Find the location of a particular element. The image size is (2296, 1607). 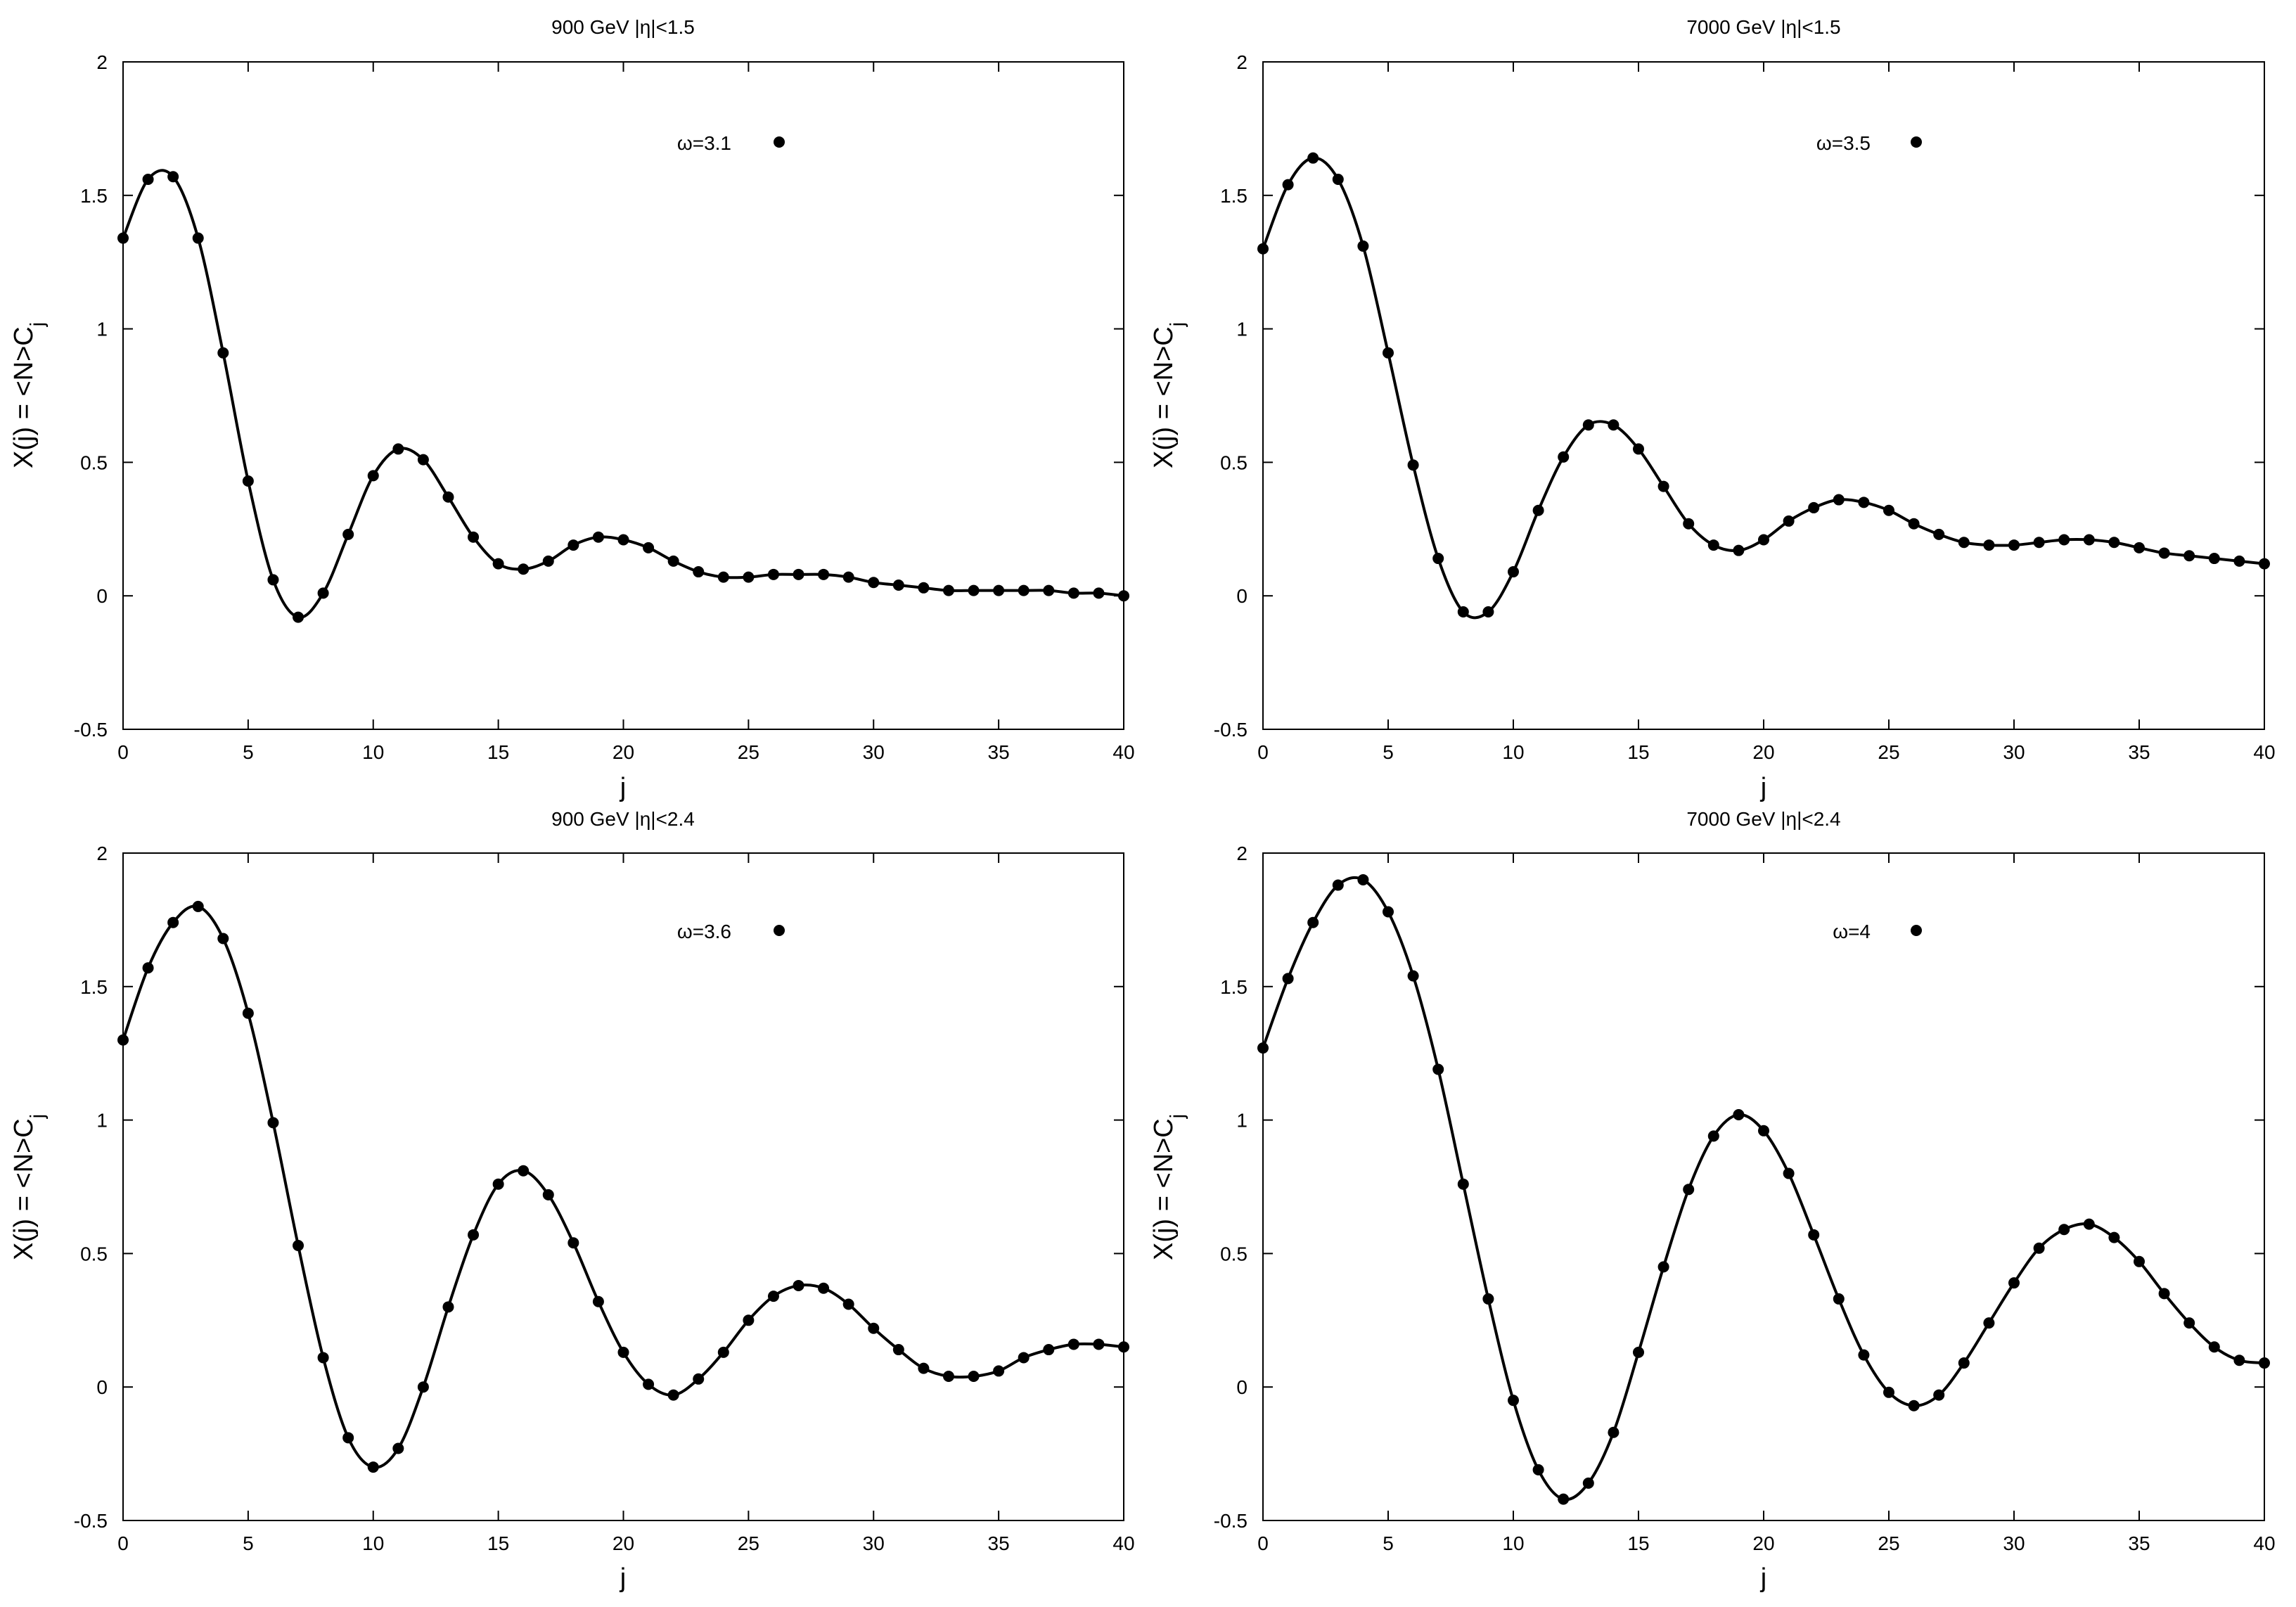

x-tick-label: 5 is located at coordinates (1388, 752).